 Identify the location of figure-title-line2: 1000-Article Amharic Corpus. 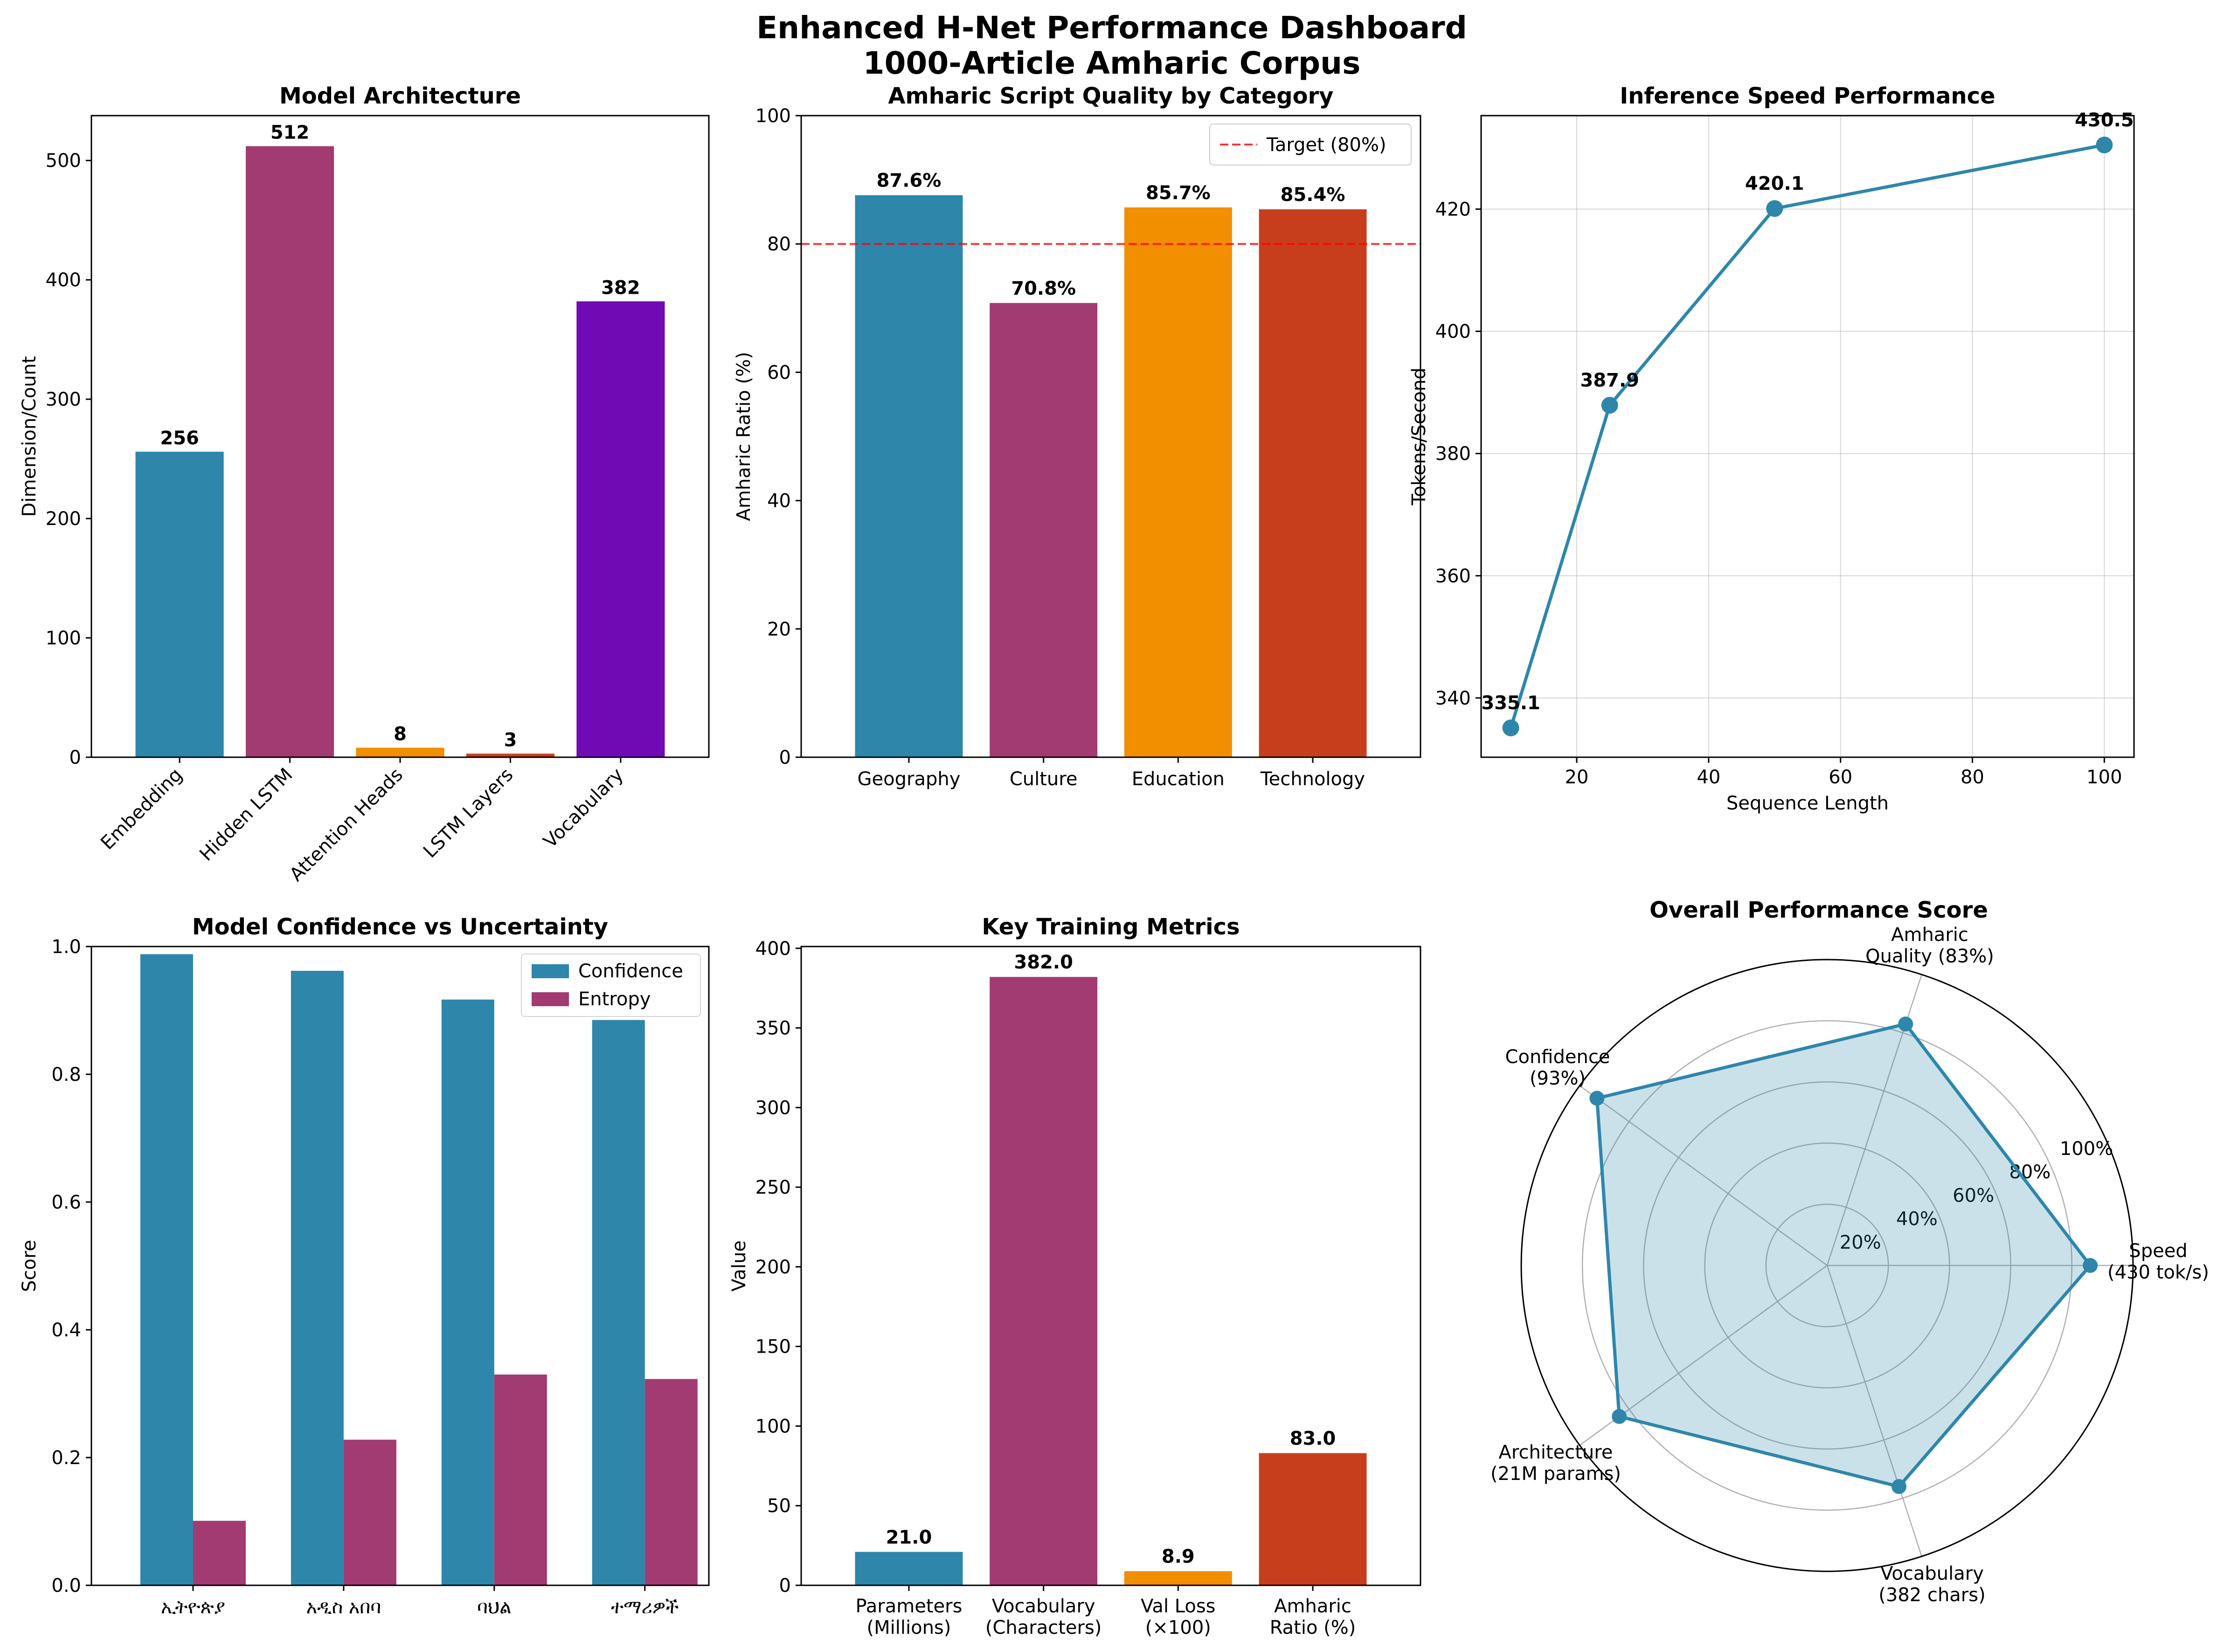
(1112, 63).